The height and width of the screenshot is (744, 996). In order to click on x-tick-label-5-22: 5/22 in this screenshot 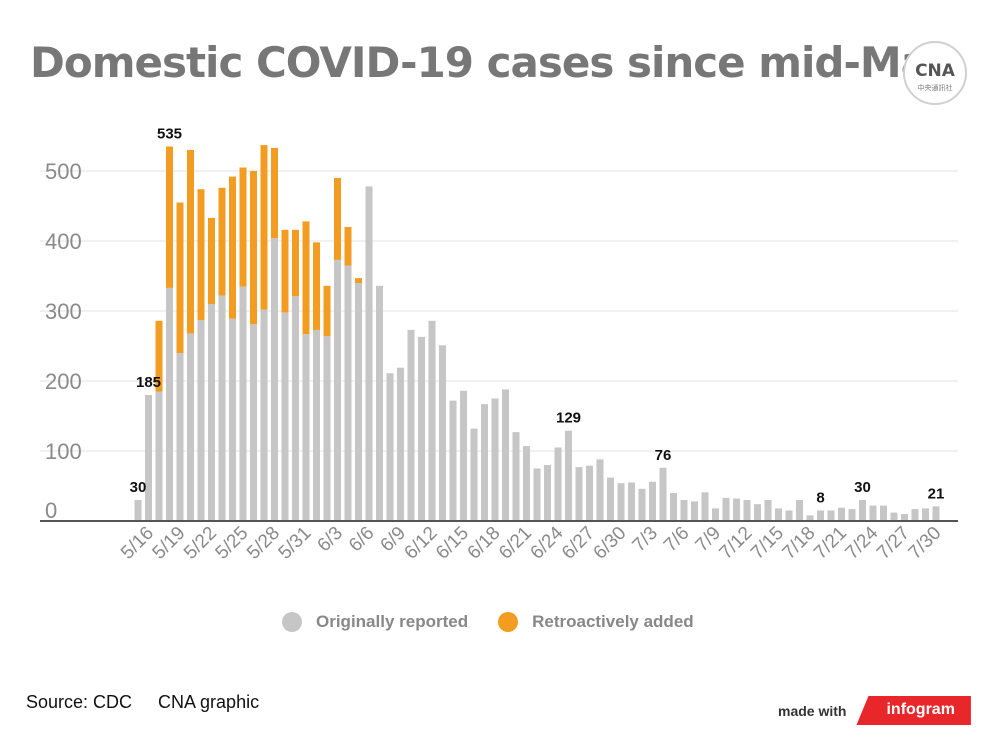, I will do `click(200, 543)`.